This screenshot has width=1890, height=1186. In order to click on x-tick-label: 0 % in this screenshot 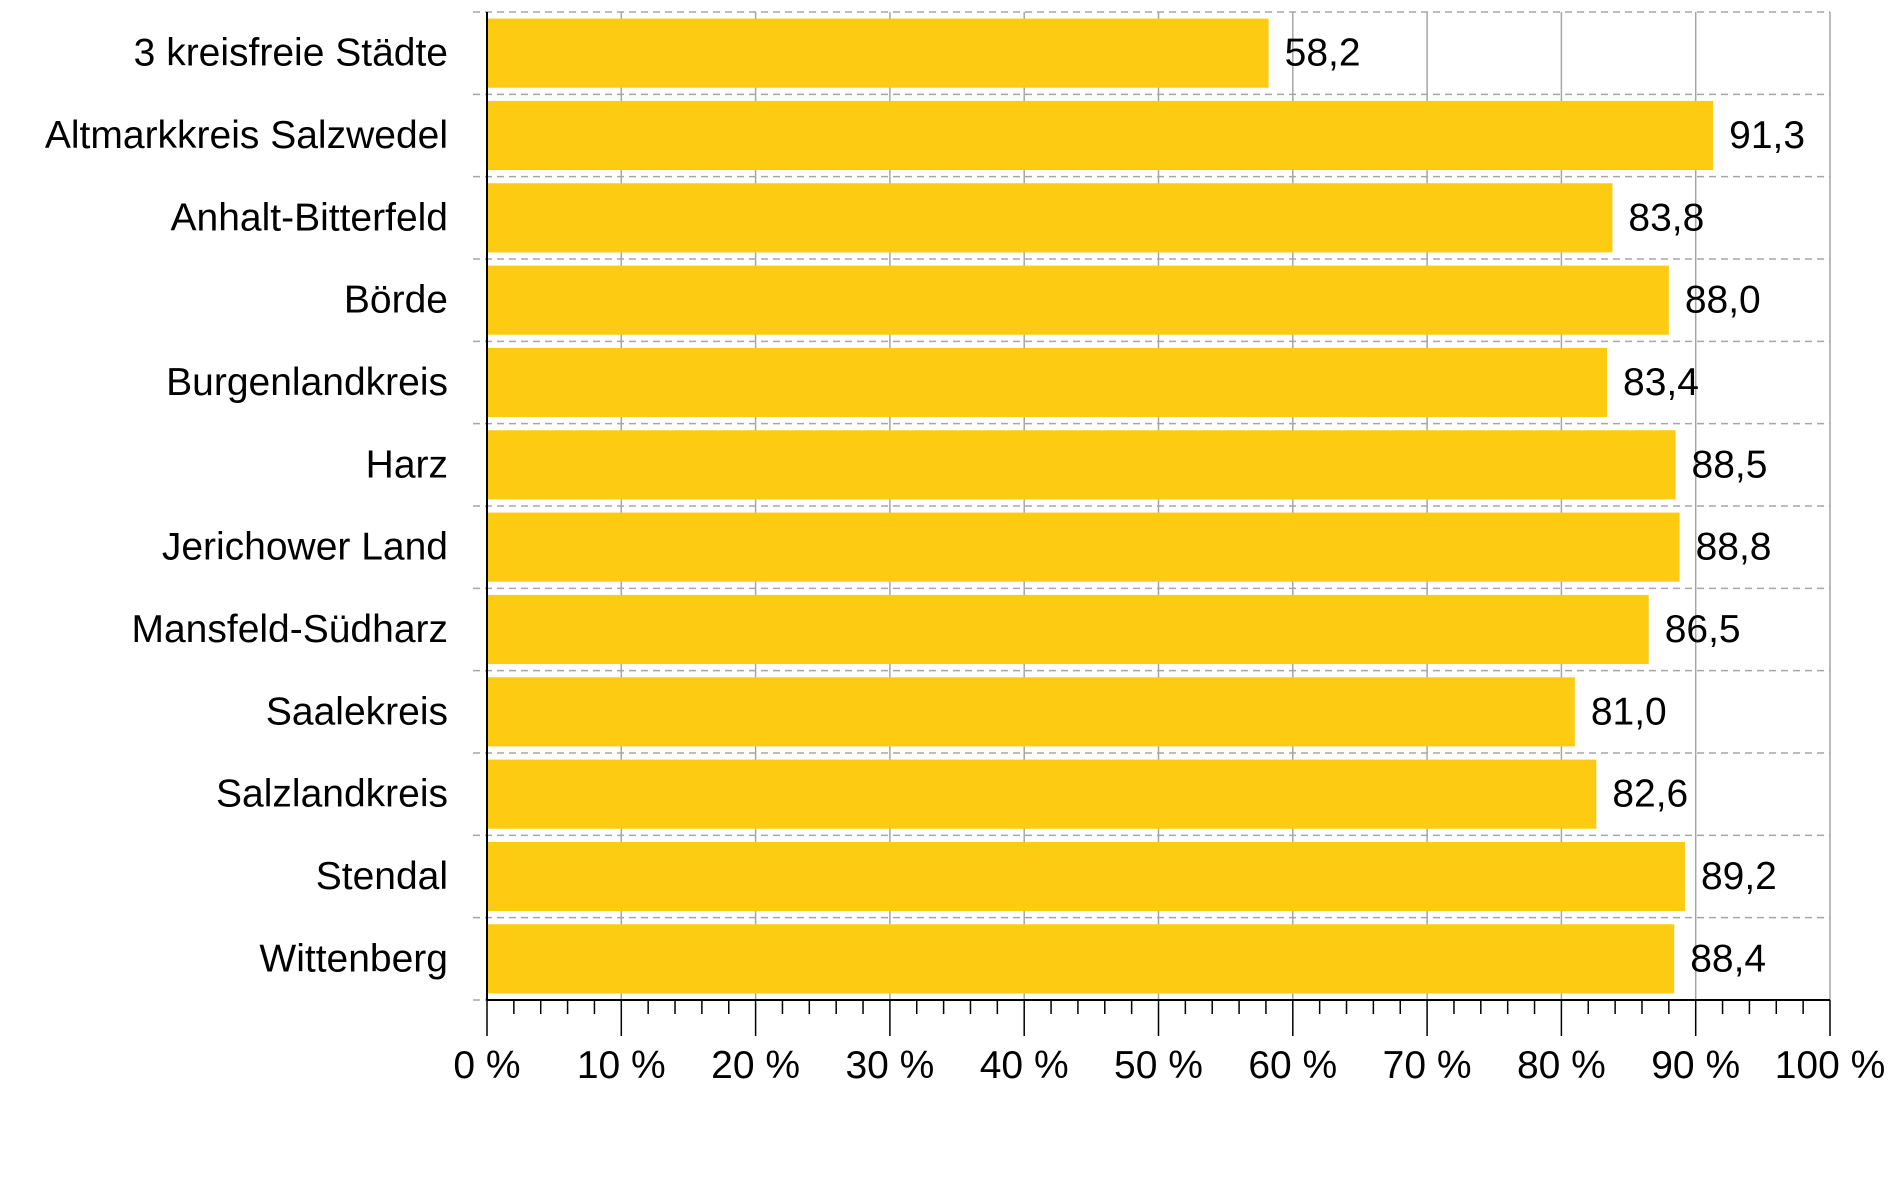, I will do `click(486, 1065)`.